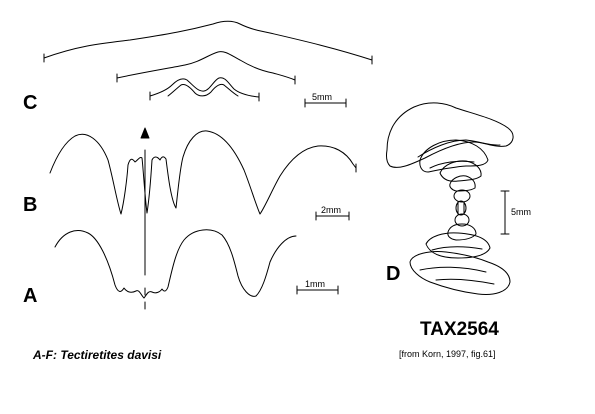 The width and height of the screenshot is (595, 414). I want to click on taxon-code: TAX2564, so click(459, 329).